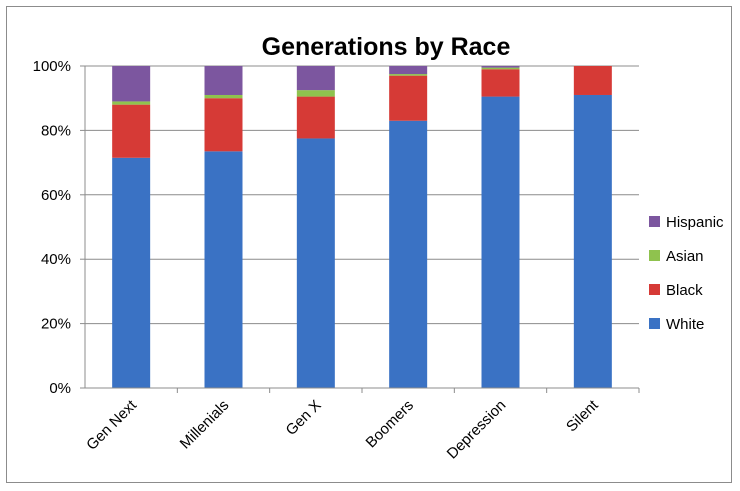 The image size is (740, 491). Describe the element at coordinates (686, 273) in the screenshot. I see `legend: Hispanic Asian Black White` at that location.